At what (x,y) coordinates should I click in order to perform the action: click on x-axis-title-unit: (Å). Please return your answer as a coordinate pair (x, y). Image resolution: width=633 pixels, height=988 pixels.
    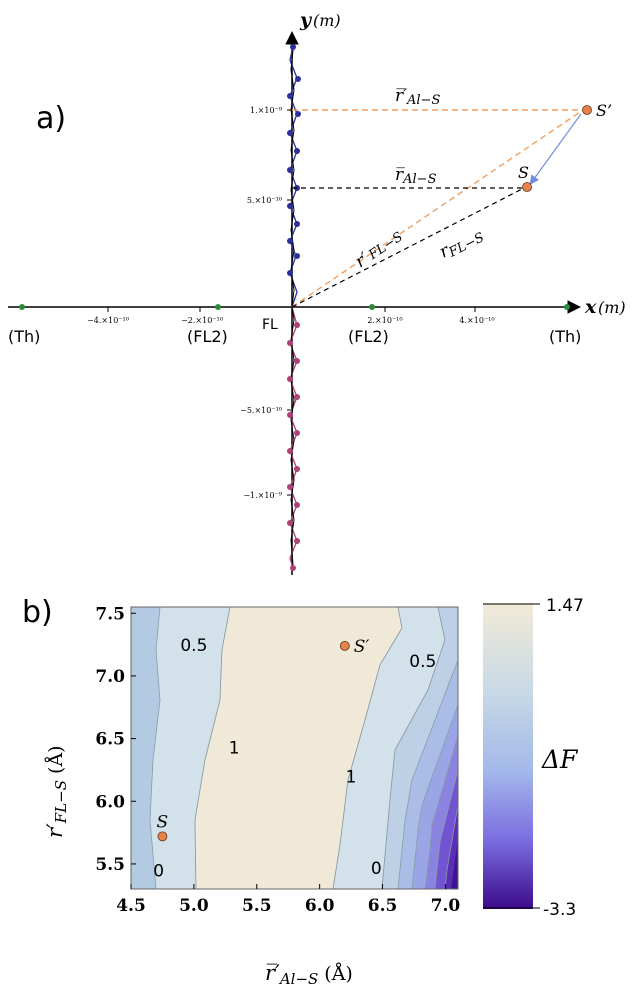
    Looking at the image, I should click on (338, 974).